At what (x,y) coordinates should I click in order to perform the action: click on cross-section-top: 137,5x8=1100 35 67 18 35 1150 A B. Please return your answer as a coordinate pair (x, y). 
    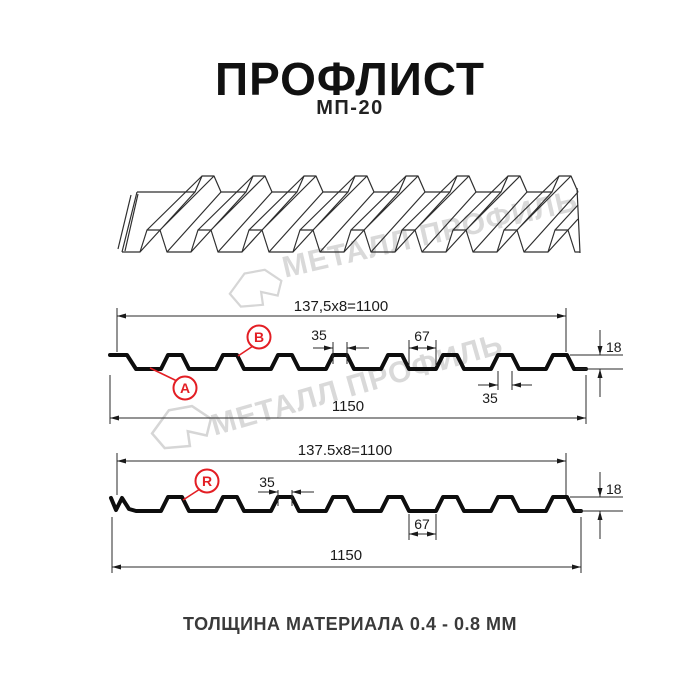
    Looking at the image, I should click on (365, 361).